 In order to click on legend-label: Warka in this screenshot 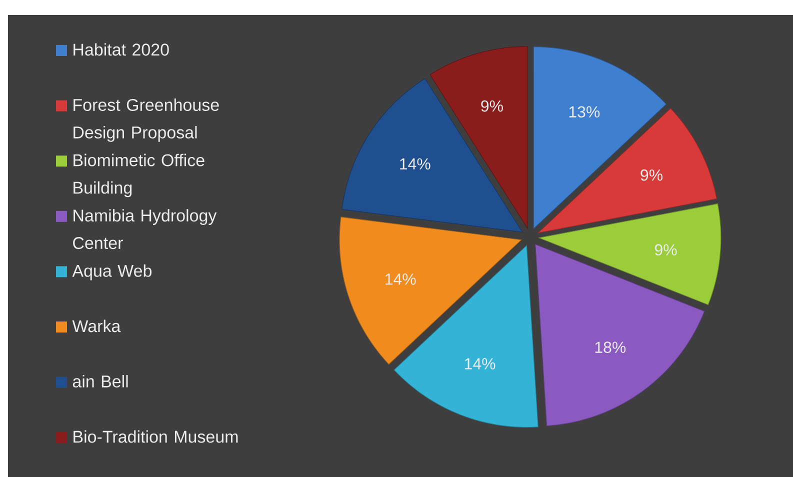, I will do `click(96, 326)`.